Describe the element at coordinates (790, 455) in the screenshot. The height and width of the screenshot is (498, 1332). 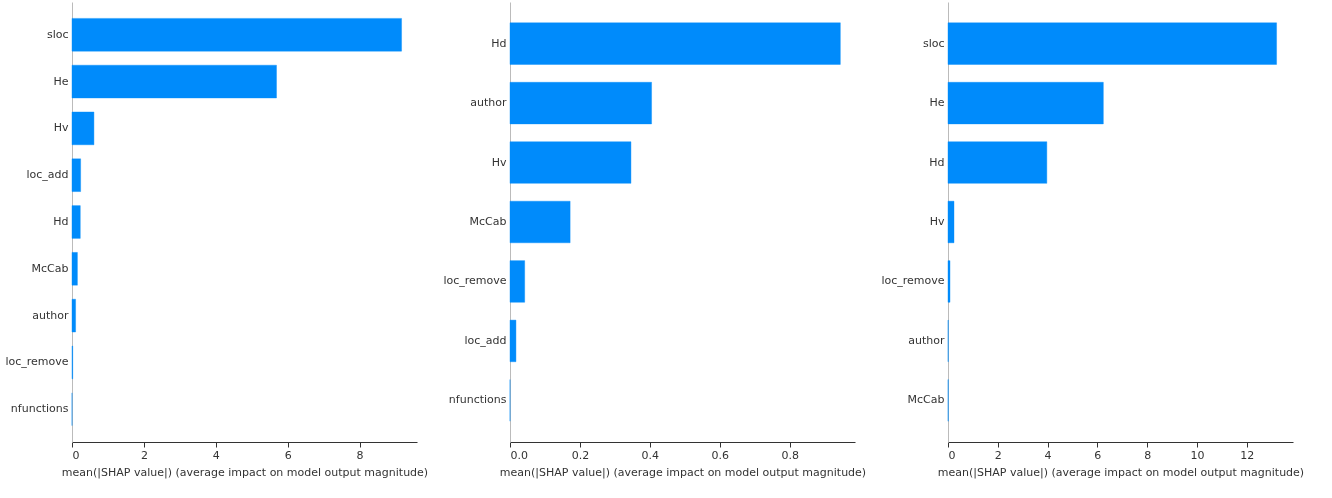
I see `x-tick-label: 0.8` at that location.